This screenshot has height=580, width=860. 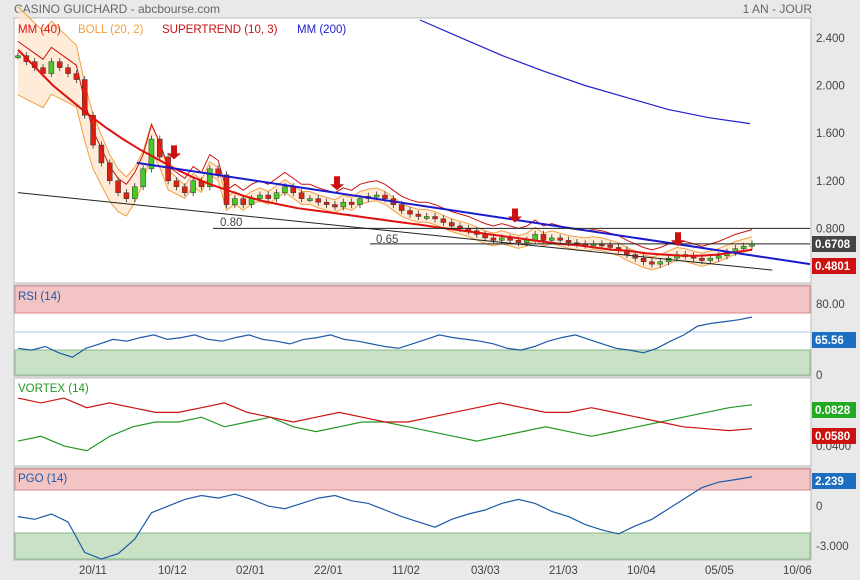 What do you see at coordinates (830, 134) in the screenshot?
I see `y-tick-label: 1.600` at bounding box center [830, 134].